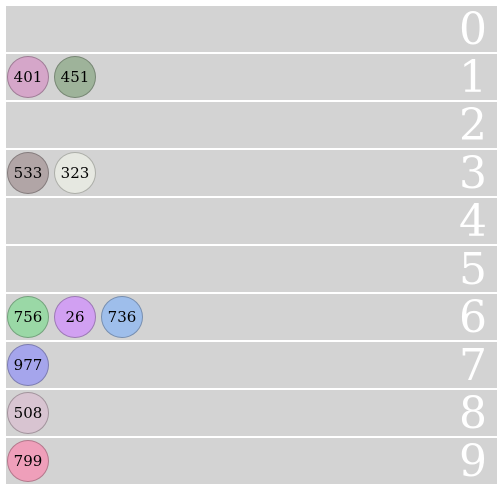 The height and width of the screenshot is (491, 503). What do you see at coordinates (473, 125) in the screenshot?
I see `bucket-label: 2` at bounding box center [473, 125].